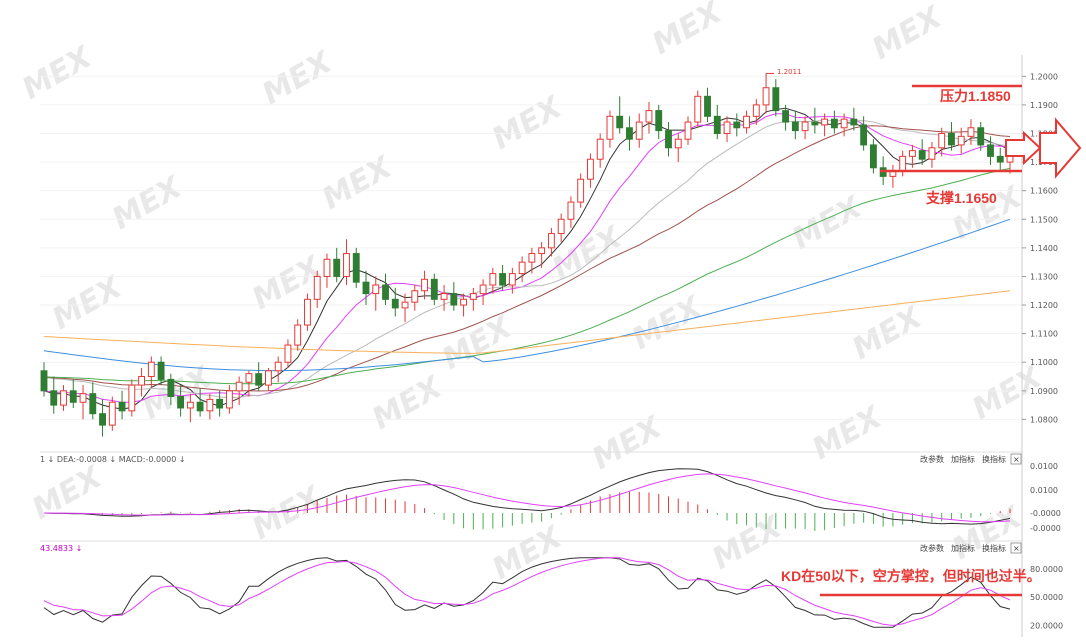 The width and height of the screenshot is (1086, 642). Describe the element at coordinates (1046, 625) in the screenshot. I see `kd-tick-label: 20.0000` at that location.